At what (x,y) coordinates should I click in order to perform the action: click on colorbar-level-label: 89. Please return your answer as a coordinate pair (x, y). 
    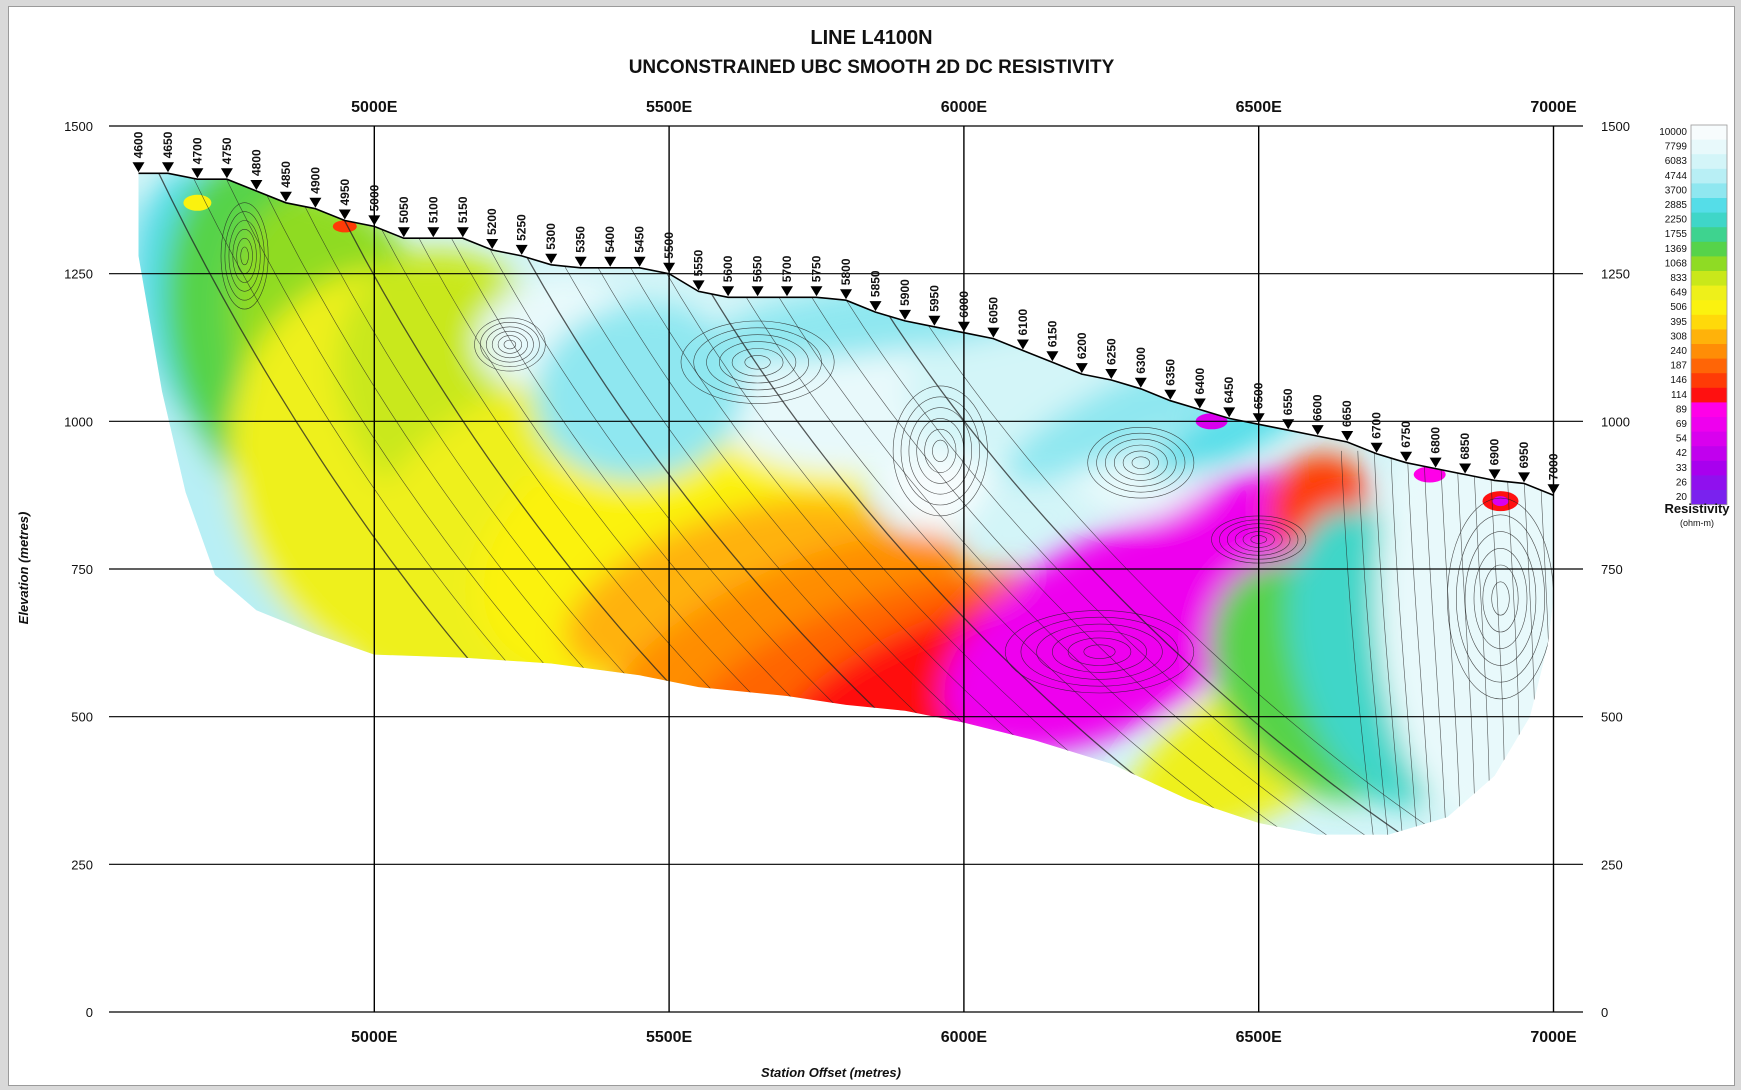
    Looking at the image, I should click on (1682, 409).